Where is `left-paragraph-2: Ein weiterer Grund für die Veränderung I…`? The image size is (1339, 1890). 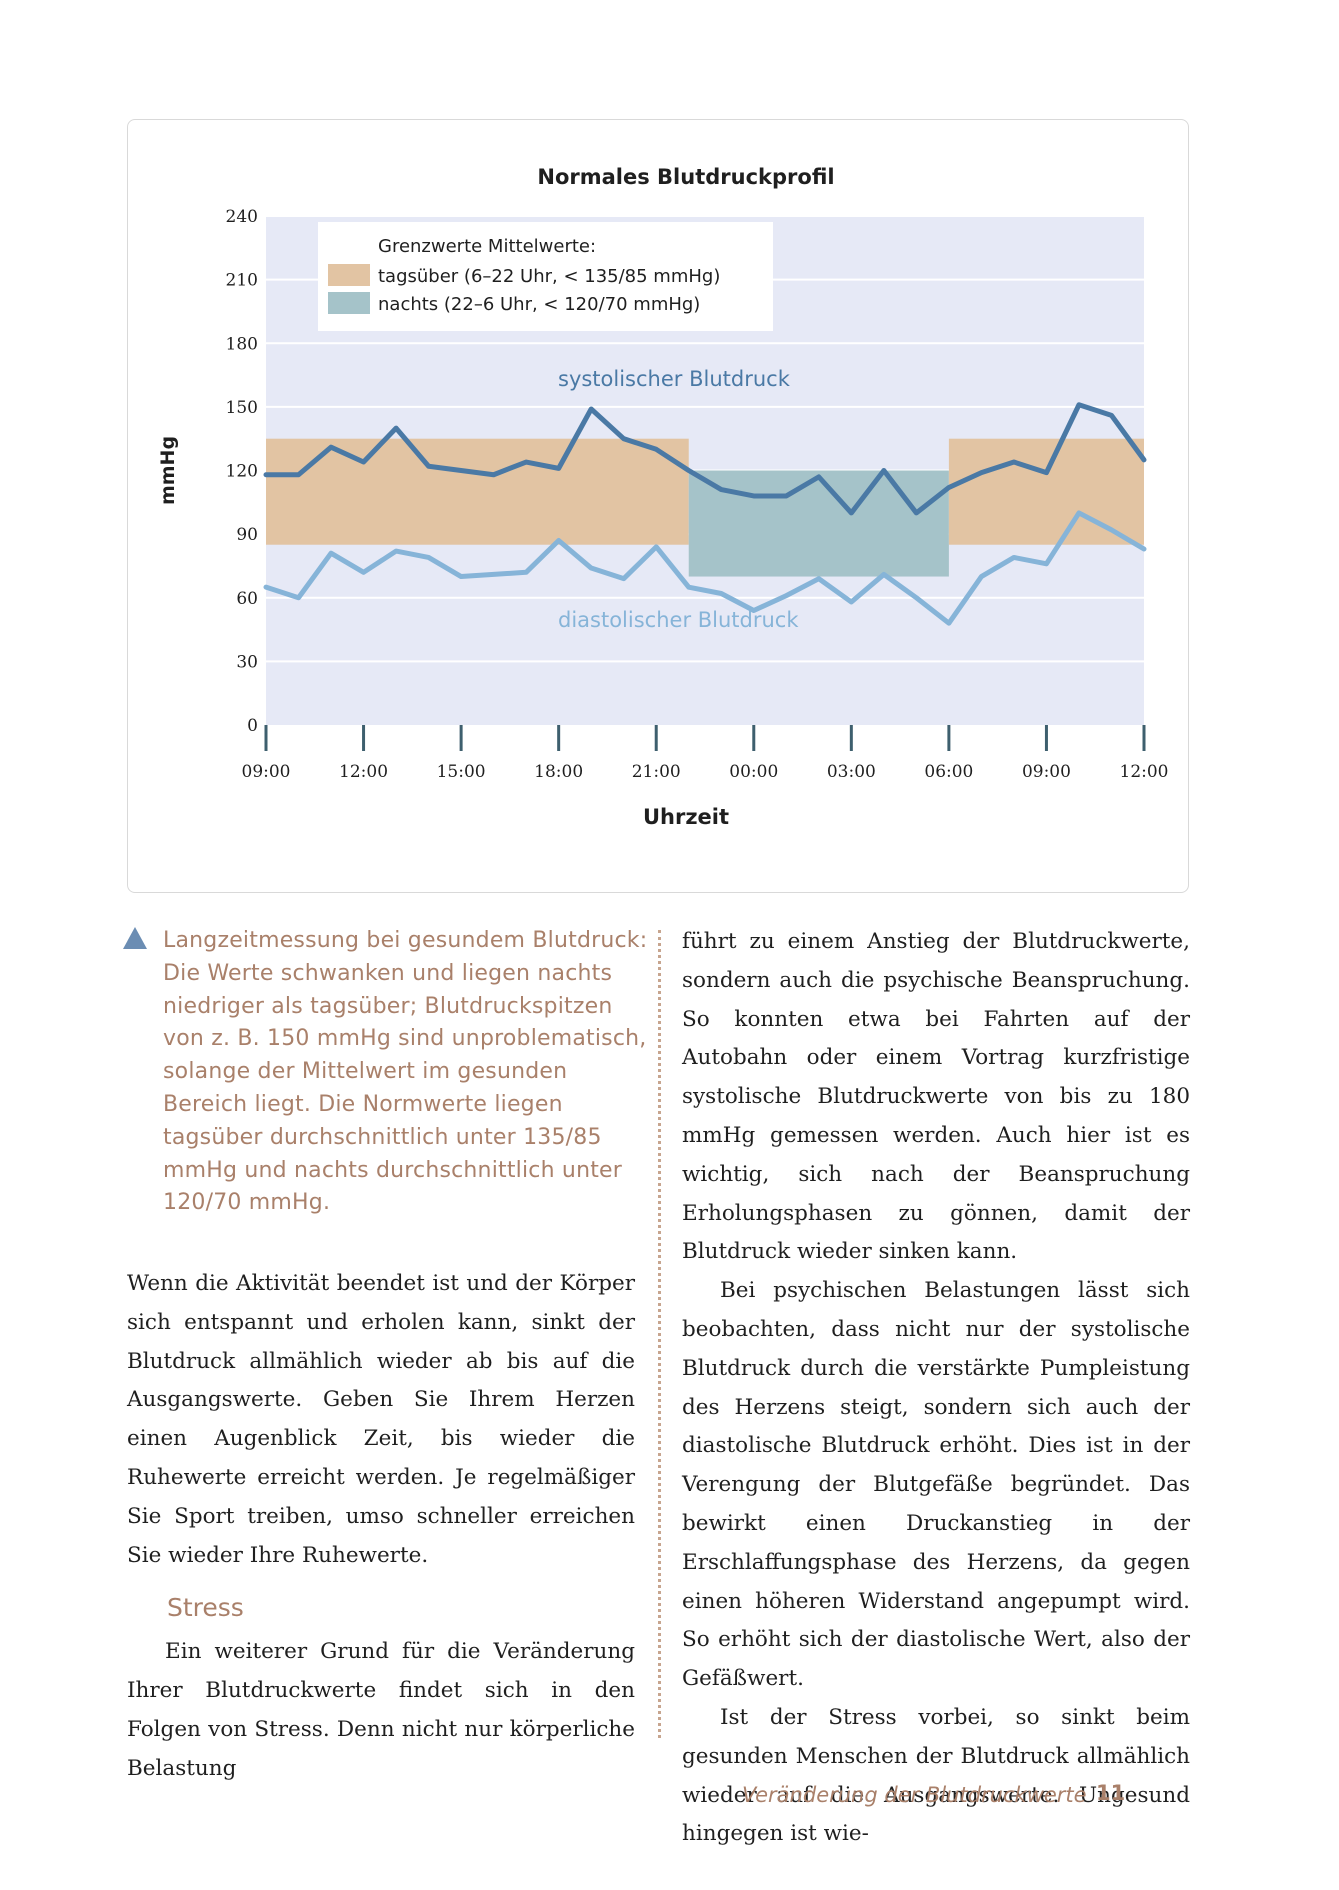
left-paragraph-2: Ein weiterer Grund für die Veränderung I… is located at coordinates (381, 1710).